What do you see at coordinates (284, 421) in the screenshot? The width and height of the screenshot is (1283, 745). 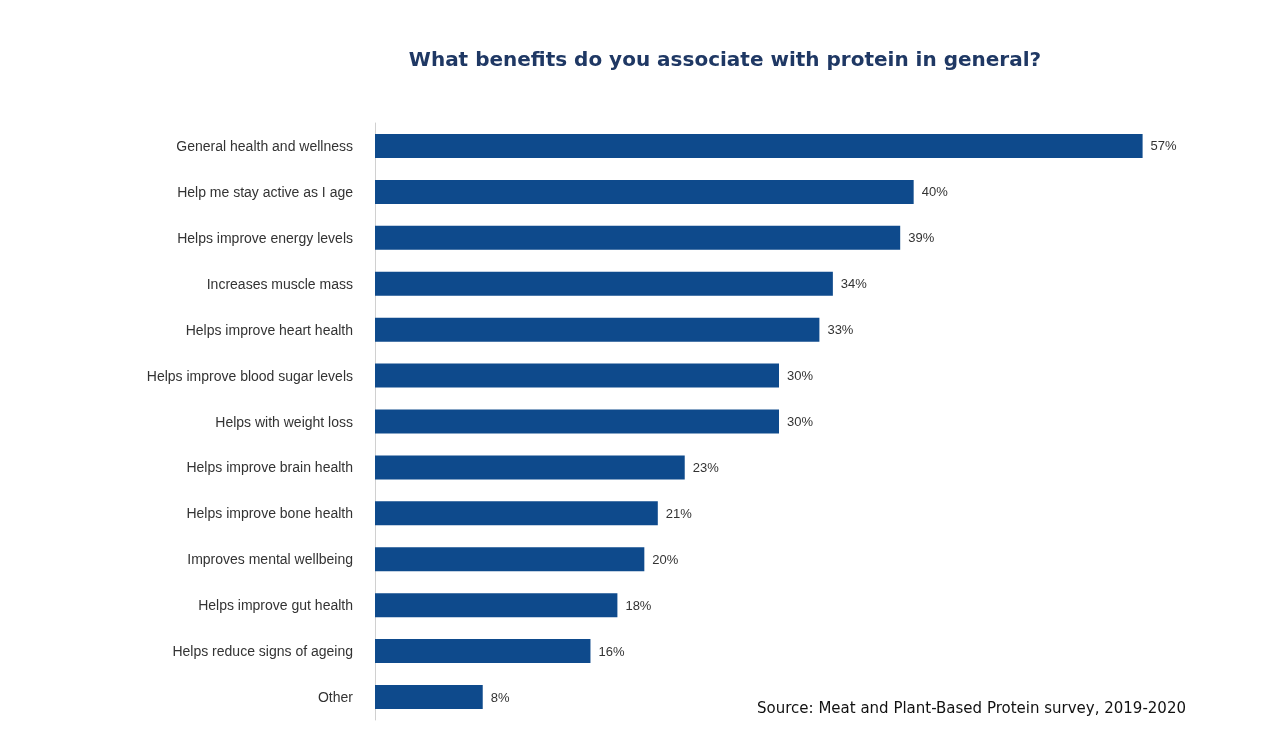 I see `y-tick-label: Helps with weight loss` at bounding box center [284, 421].